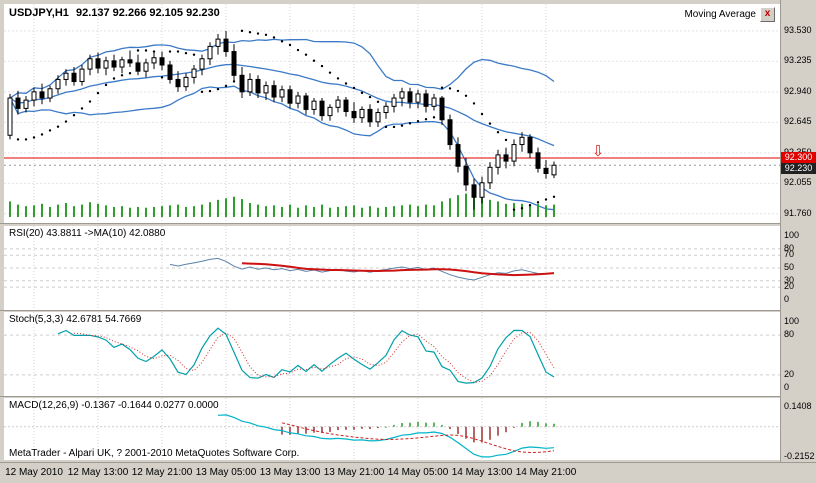 The height and width of the screenshot is (483, 816). I want to click on chart-ohlc-header: USDJPY,H1 92.137 92.266 92.105 92.230, so click(116, 13).